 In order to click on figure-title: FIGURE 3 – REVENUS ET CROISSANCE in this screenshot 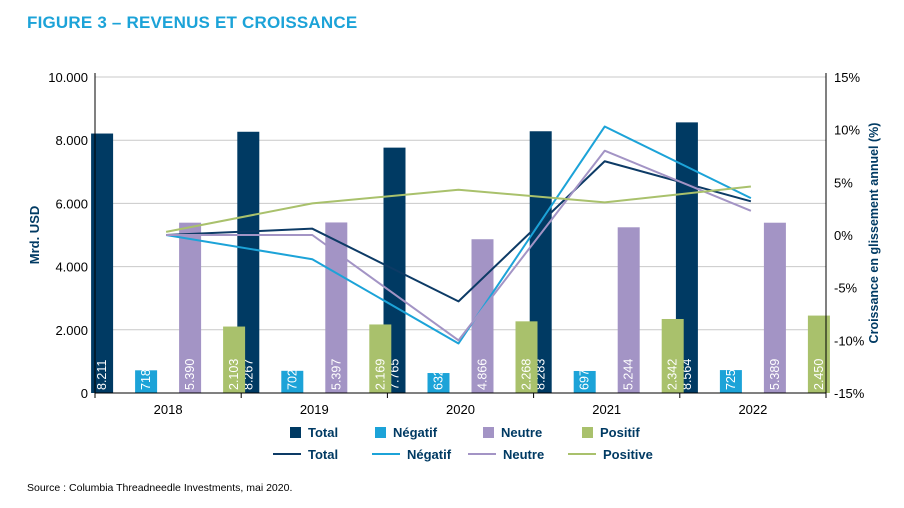, I will do `click(192, 22)`.